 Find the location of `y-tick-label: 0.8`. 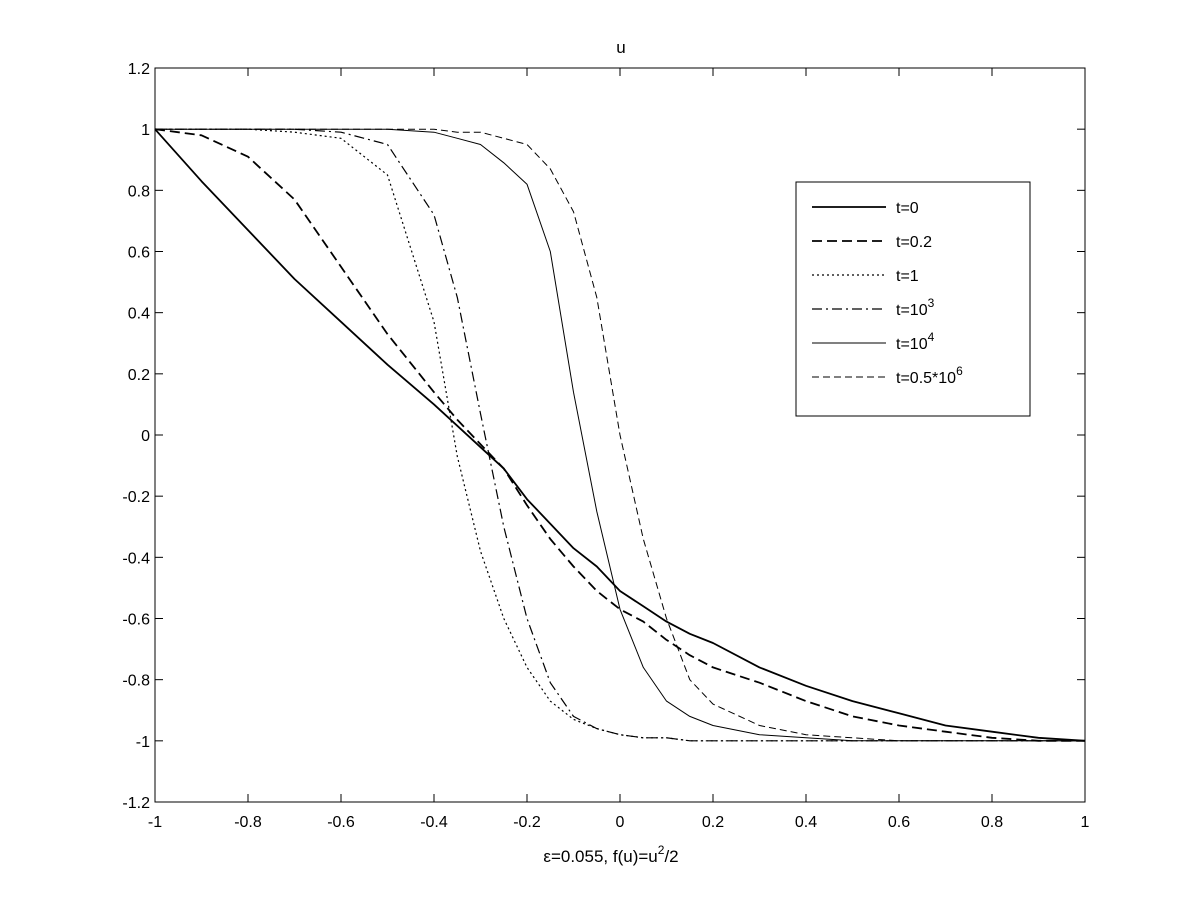

y-tick-label: 0.8 is located at coordinates (139, 191).